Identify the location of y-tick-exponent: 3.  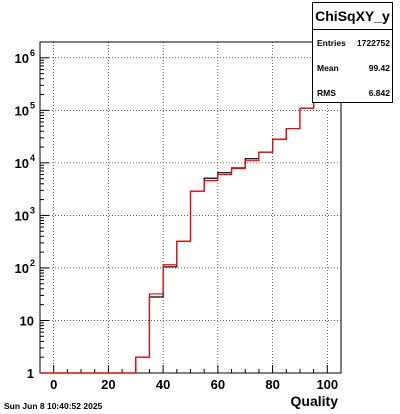
(32, 210).